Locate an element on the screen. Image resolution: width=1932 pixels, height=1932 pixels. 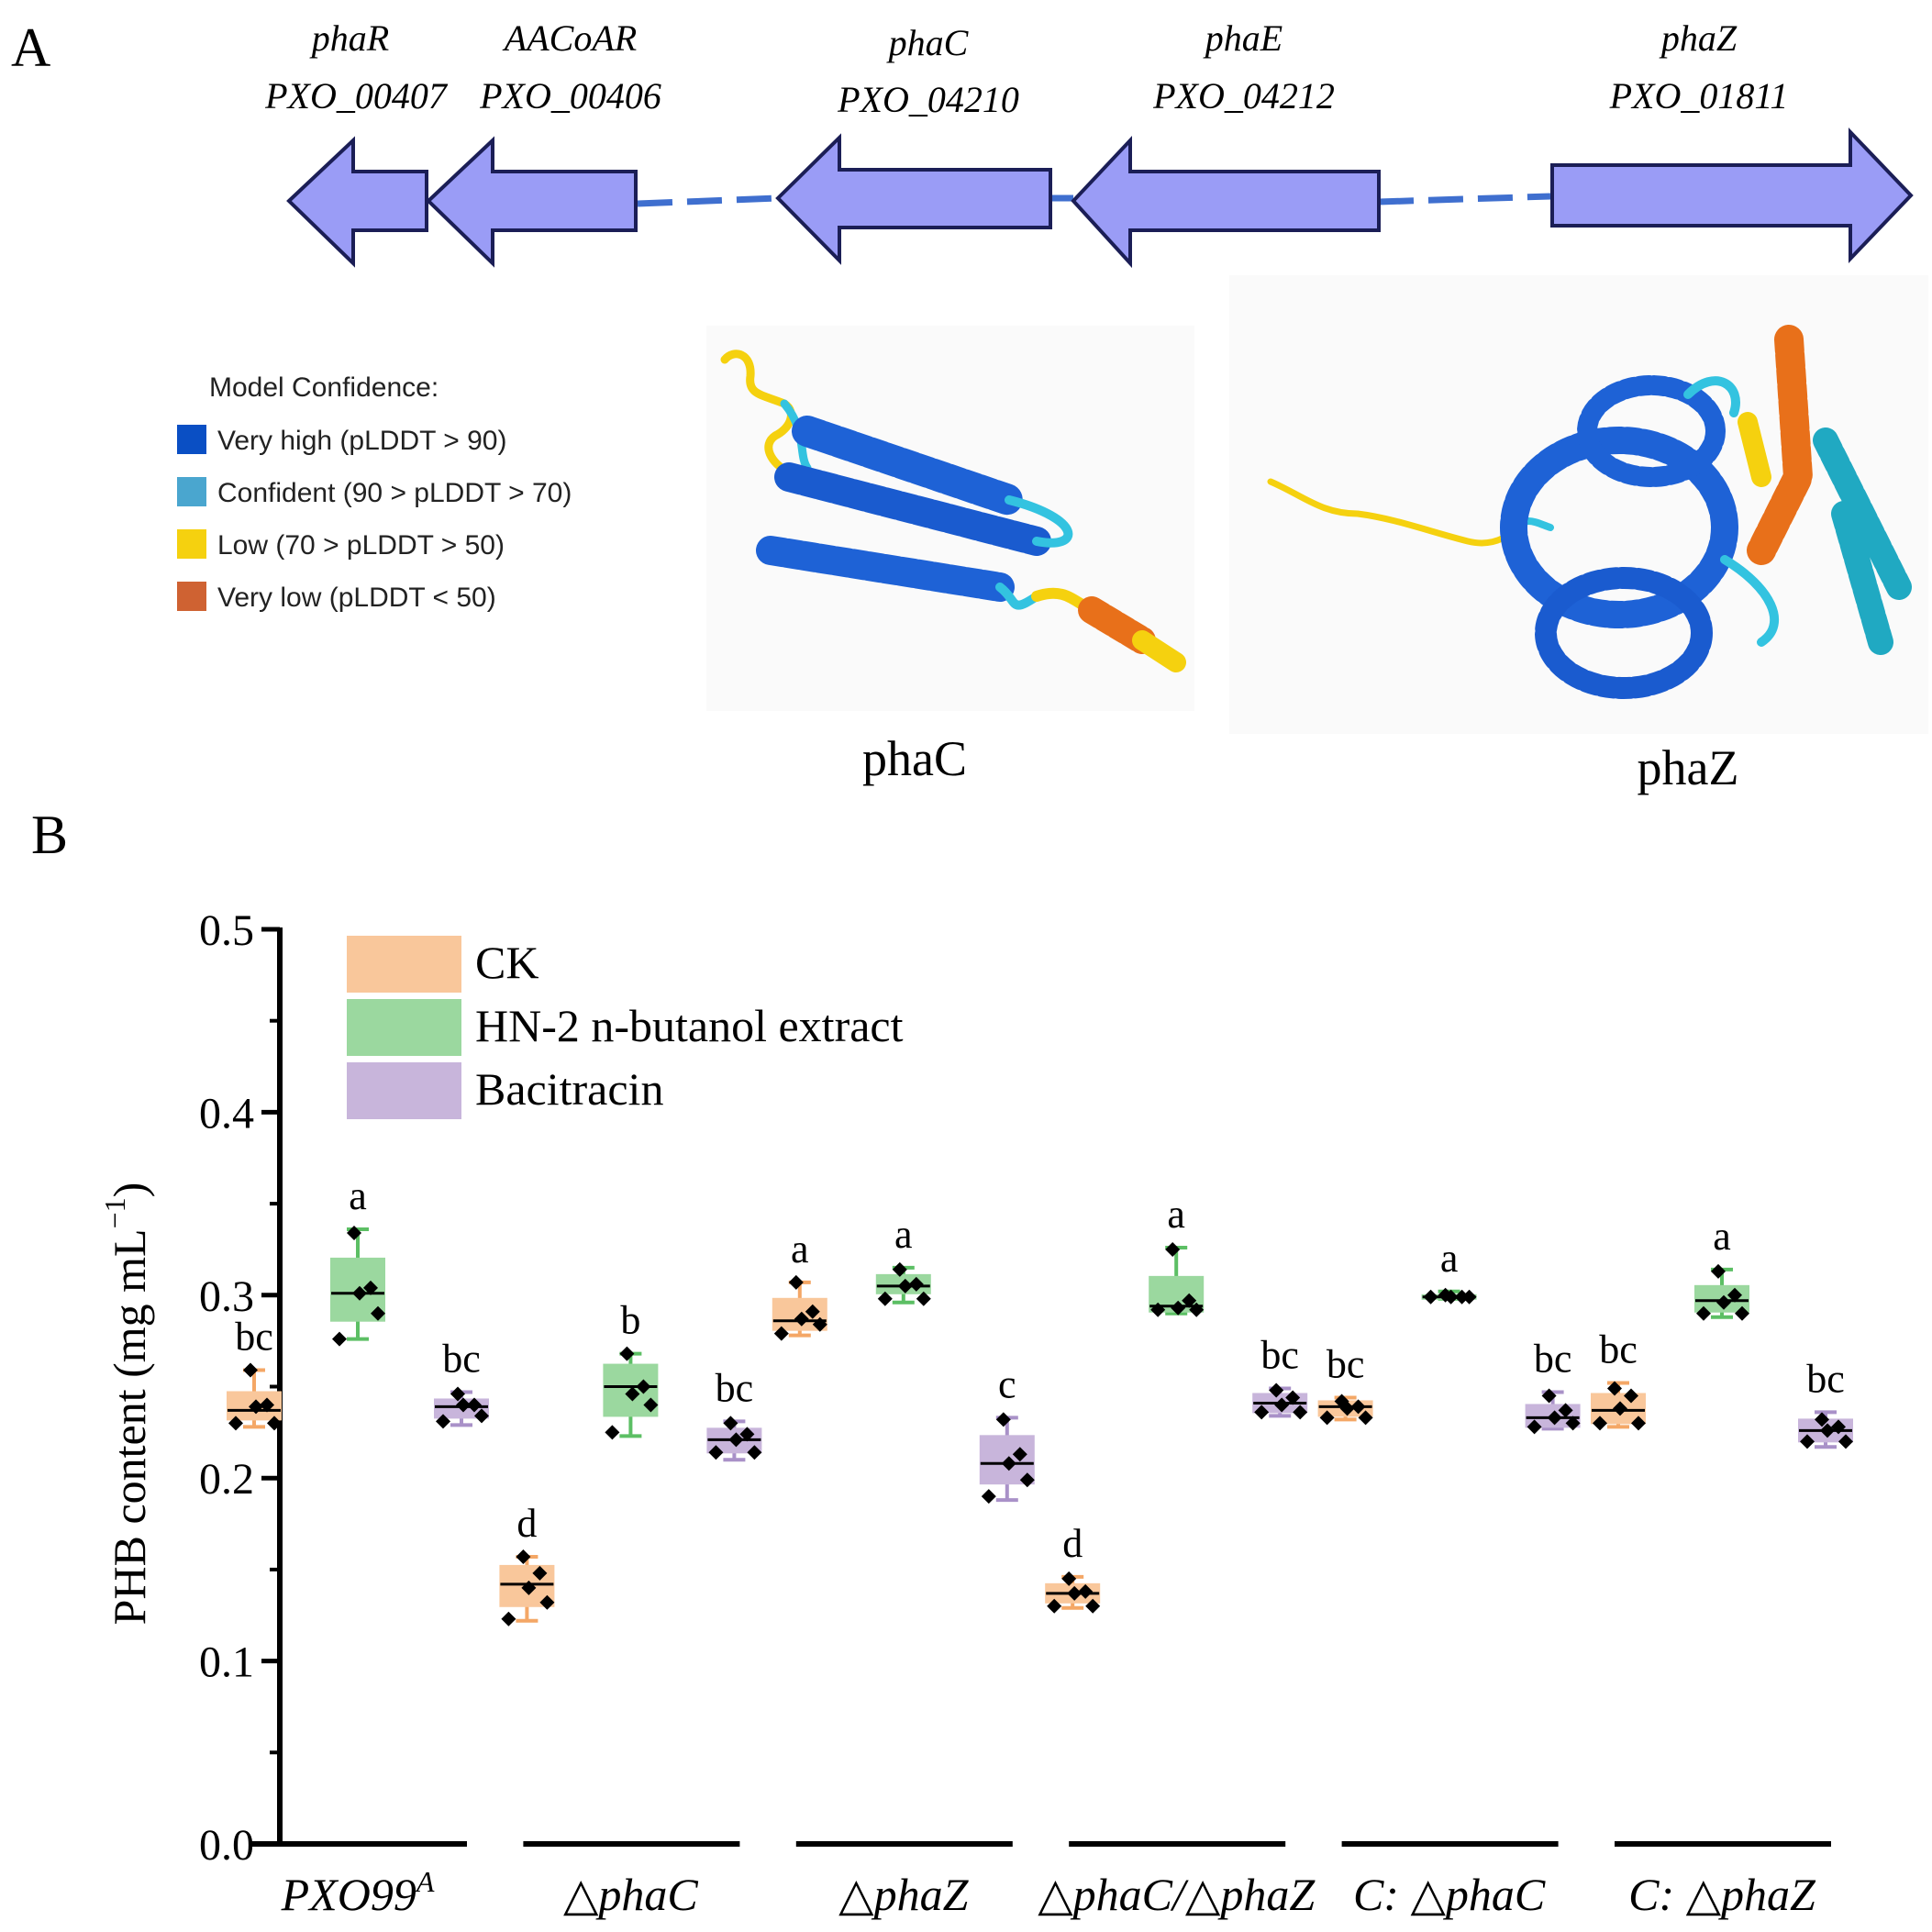
group-label: C: △phaC is located at coordinates (1449, 1894).